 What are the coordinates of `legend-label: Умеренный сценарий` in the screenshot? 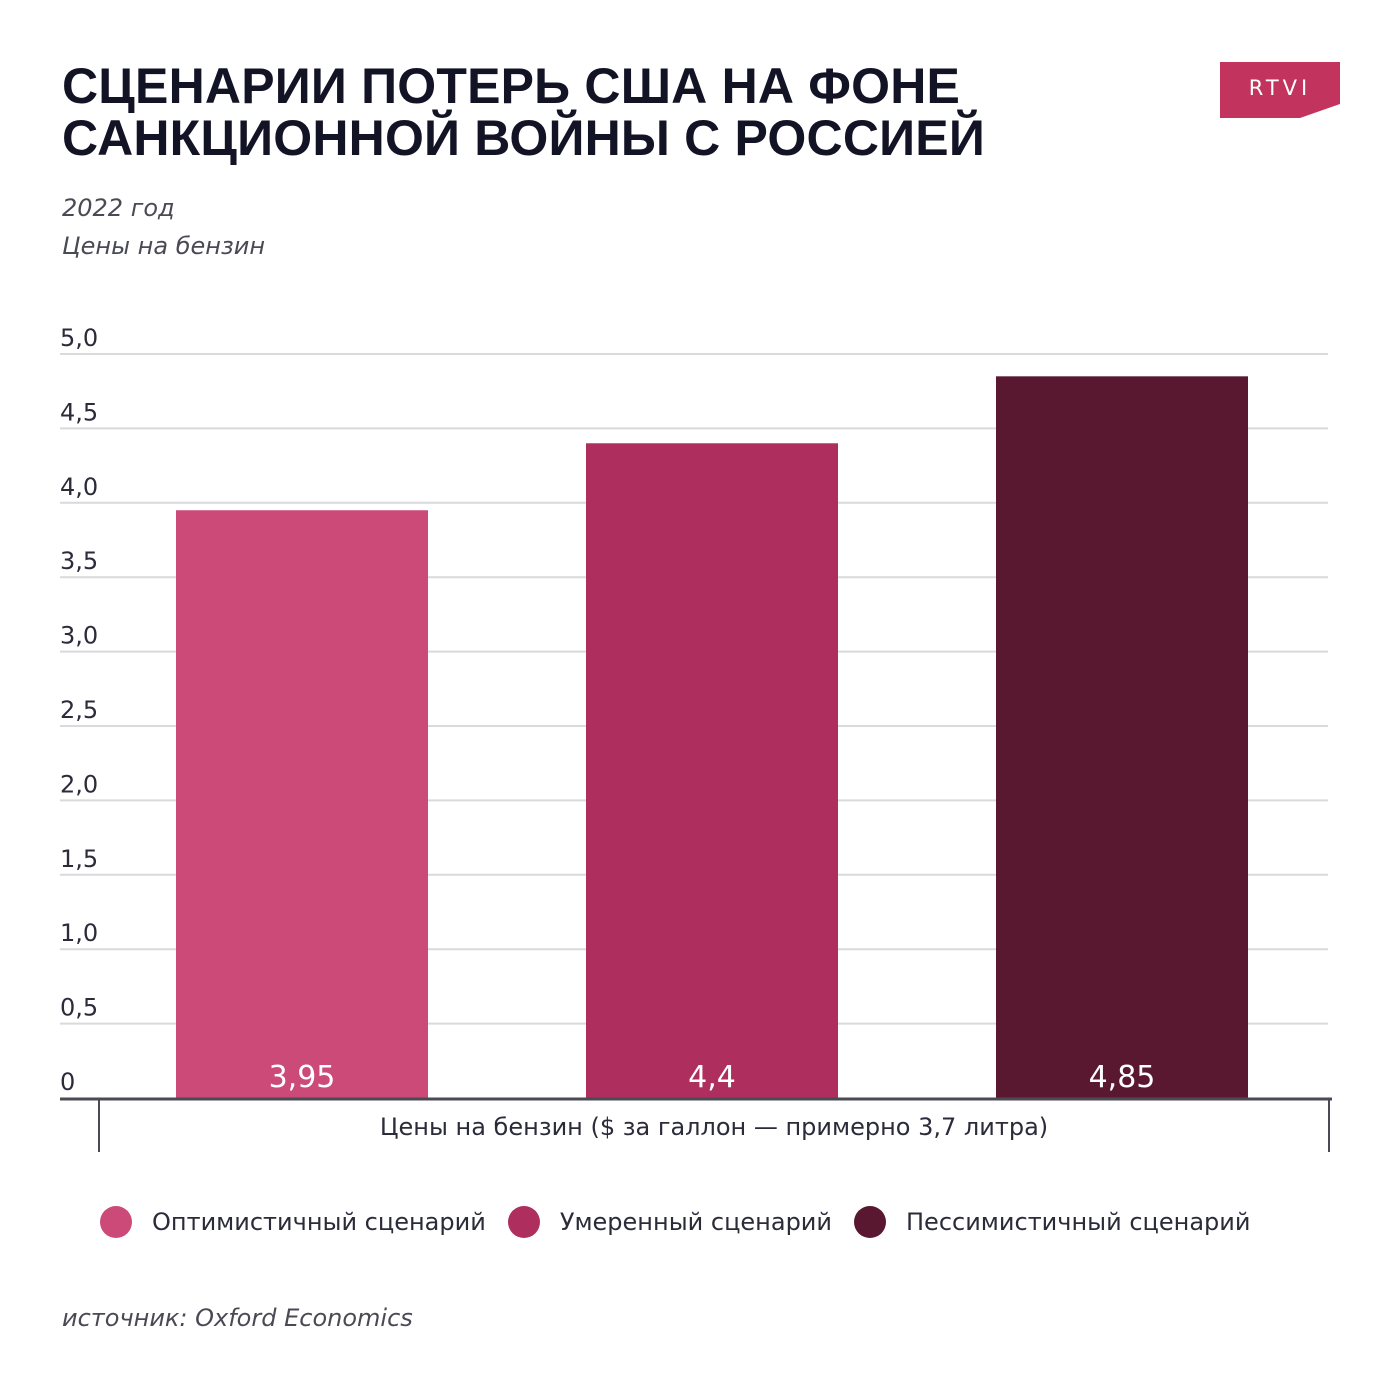 It's located at (695, 1222).